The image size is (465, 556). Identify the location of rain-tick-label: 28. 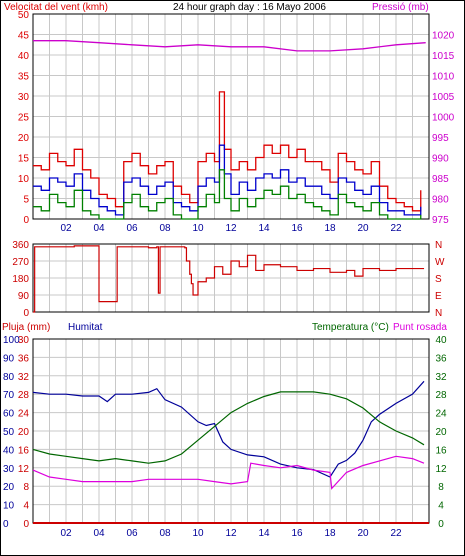
(24, 395).